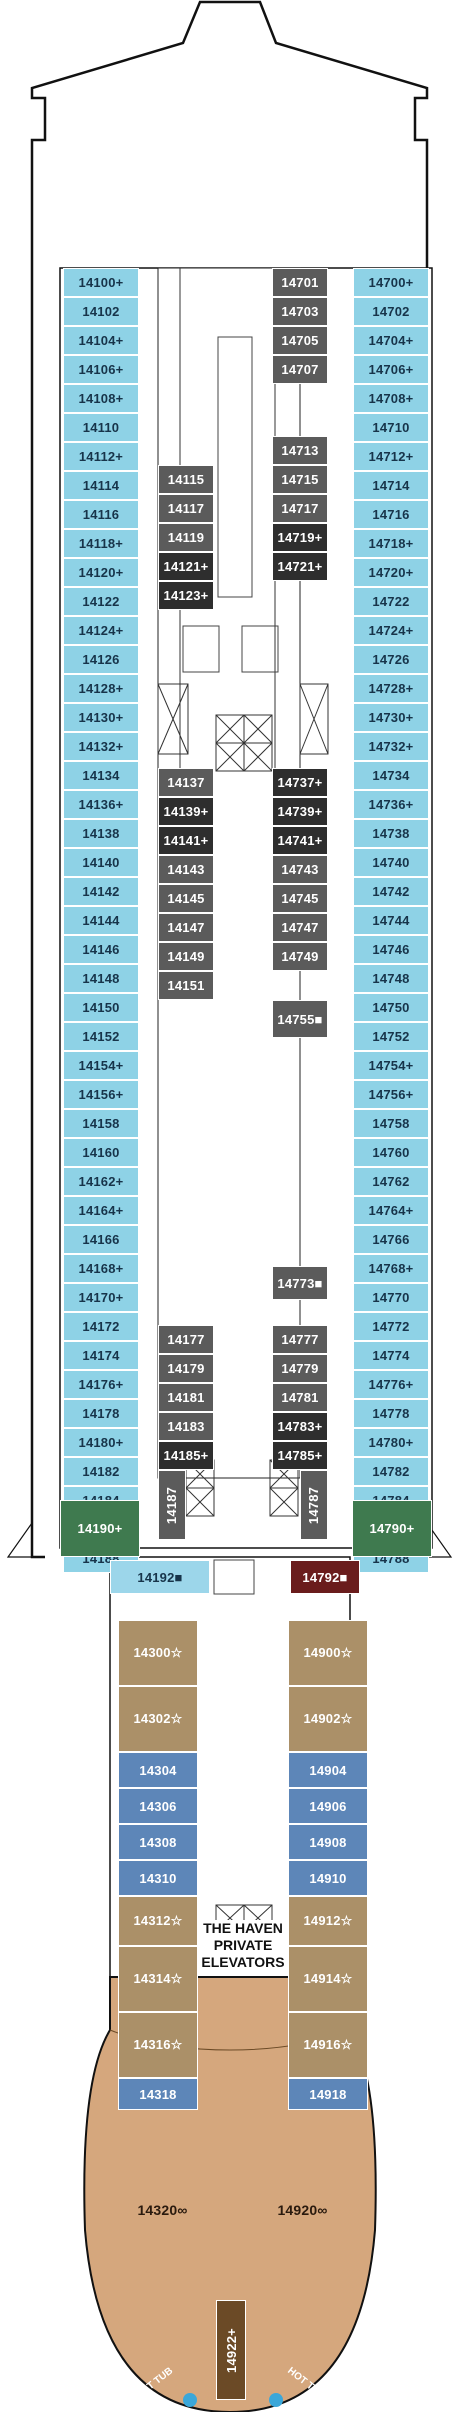 The width and height of the screenshot is (460, 2412). Describe the element at coordinates (300, 450) in the screenshot. I see `cabin-14713: 14713` at that location.